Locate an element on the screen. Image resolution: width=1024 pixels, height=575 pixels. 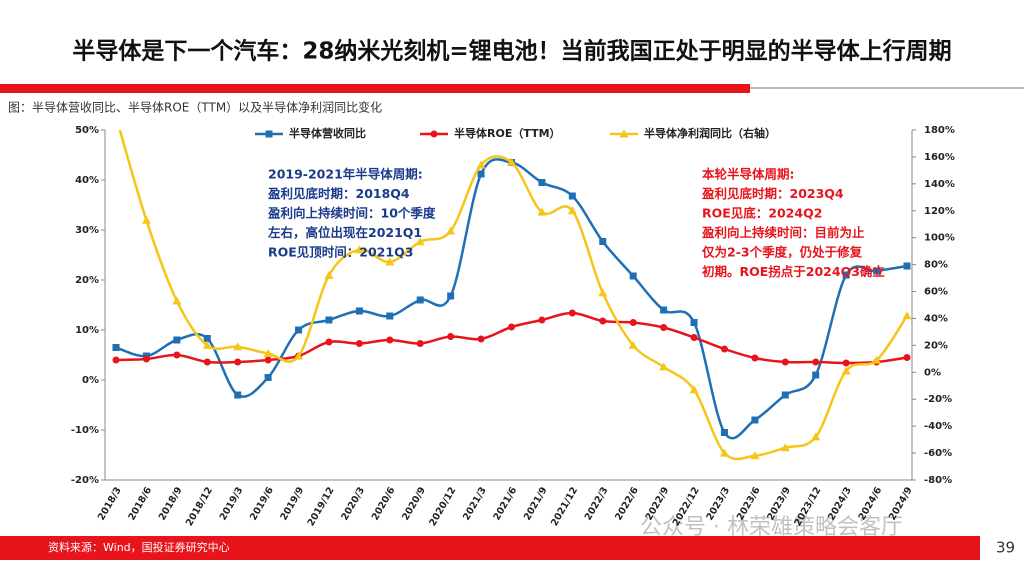
footer-bar is located at coordinates (490, 548).